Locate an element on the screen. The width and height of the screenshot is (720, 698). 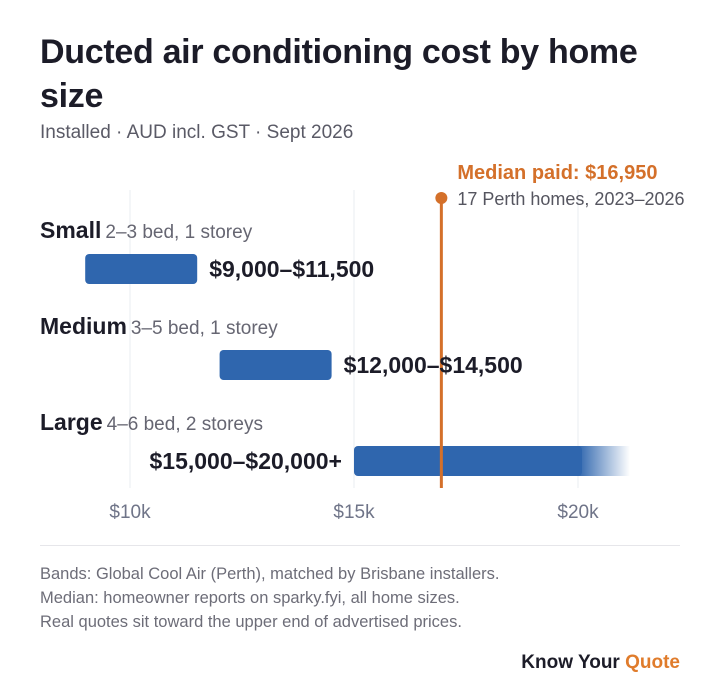
category-label: Large 4–6 bed, 2 storeys is located at coordinates (151, 422).